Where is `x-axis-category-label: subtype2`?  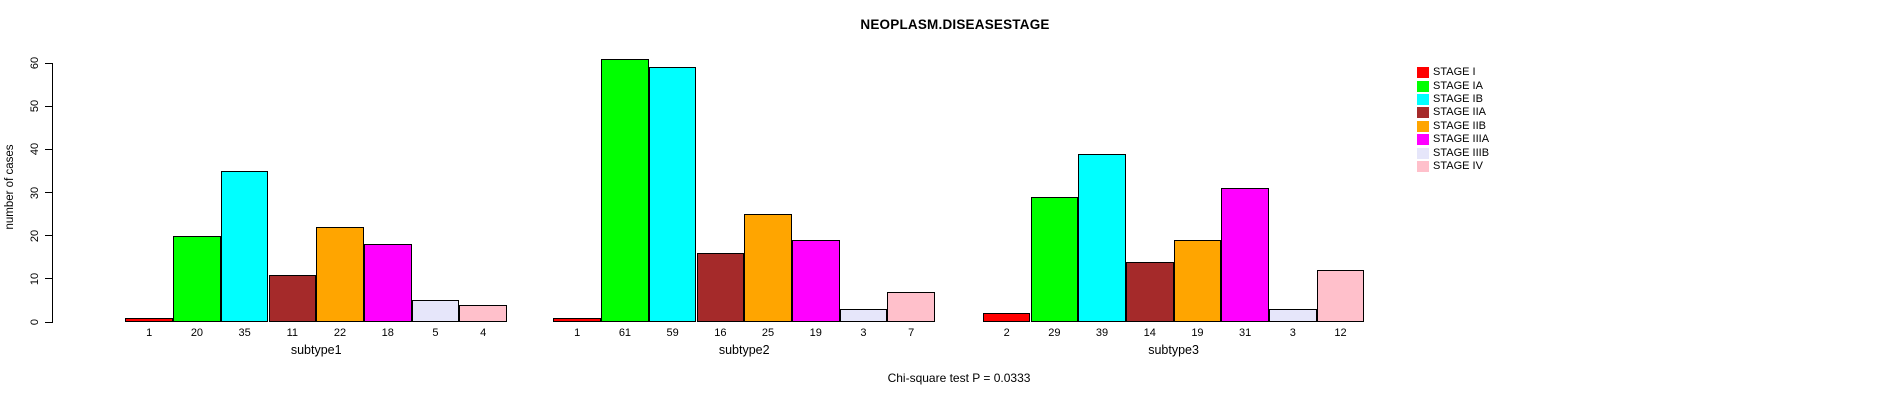 x-axis-category-label: subtype2 is located at coordinates (744, 350).